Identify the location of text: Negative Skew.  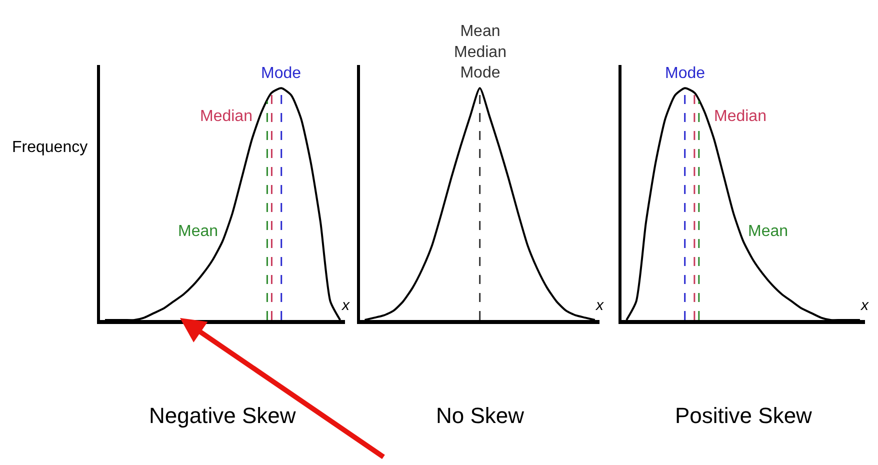
(222, 415).